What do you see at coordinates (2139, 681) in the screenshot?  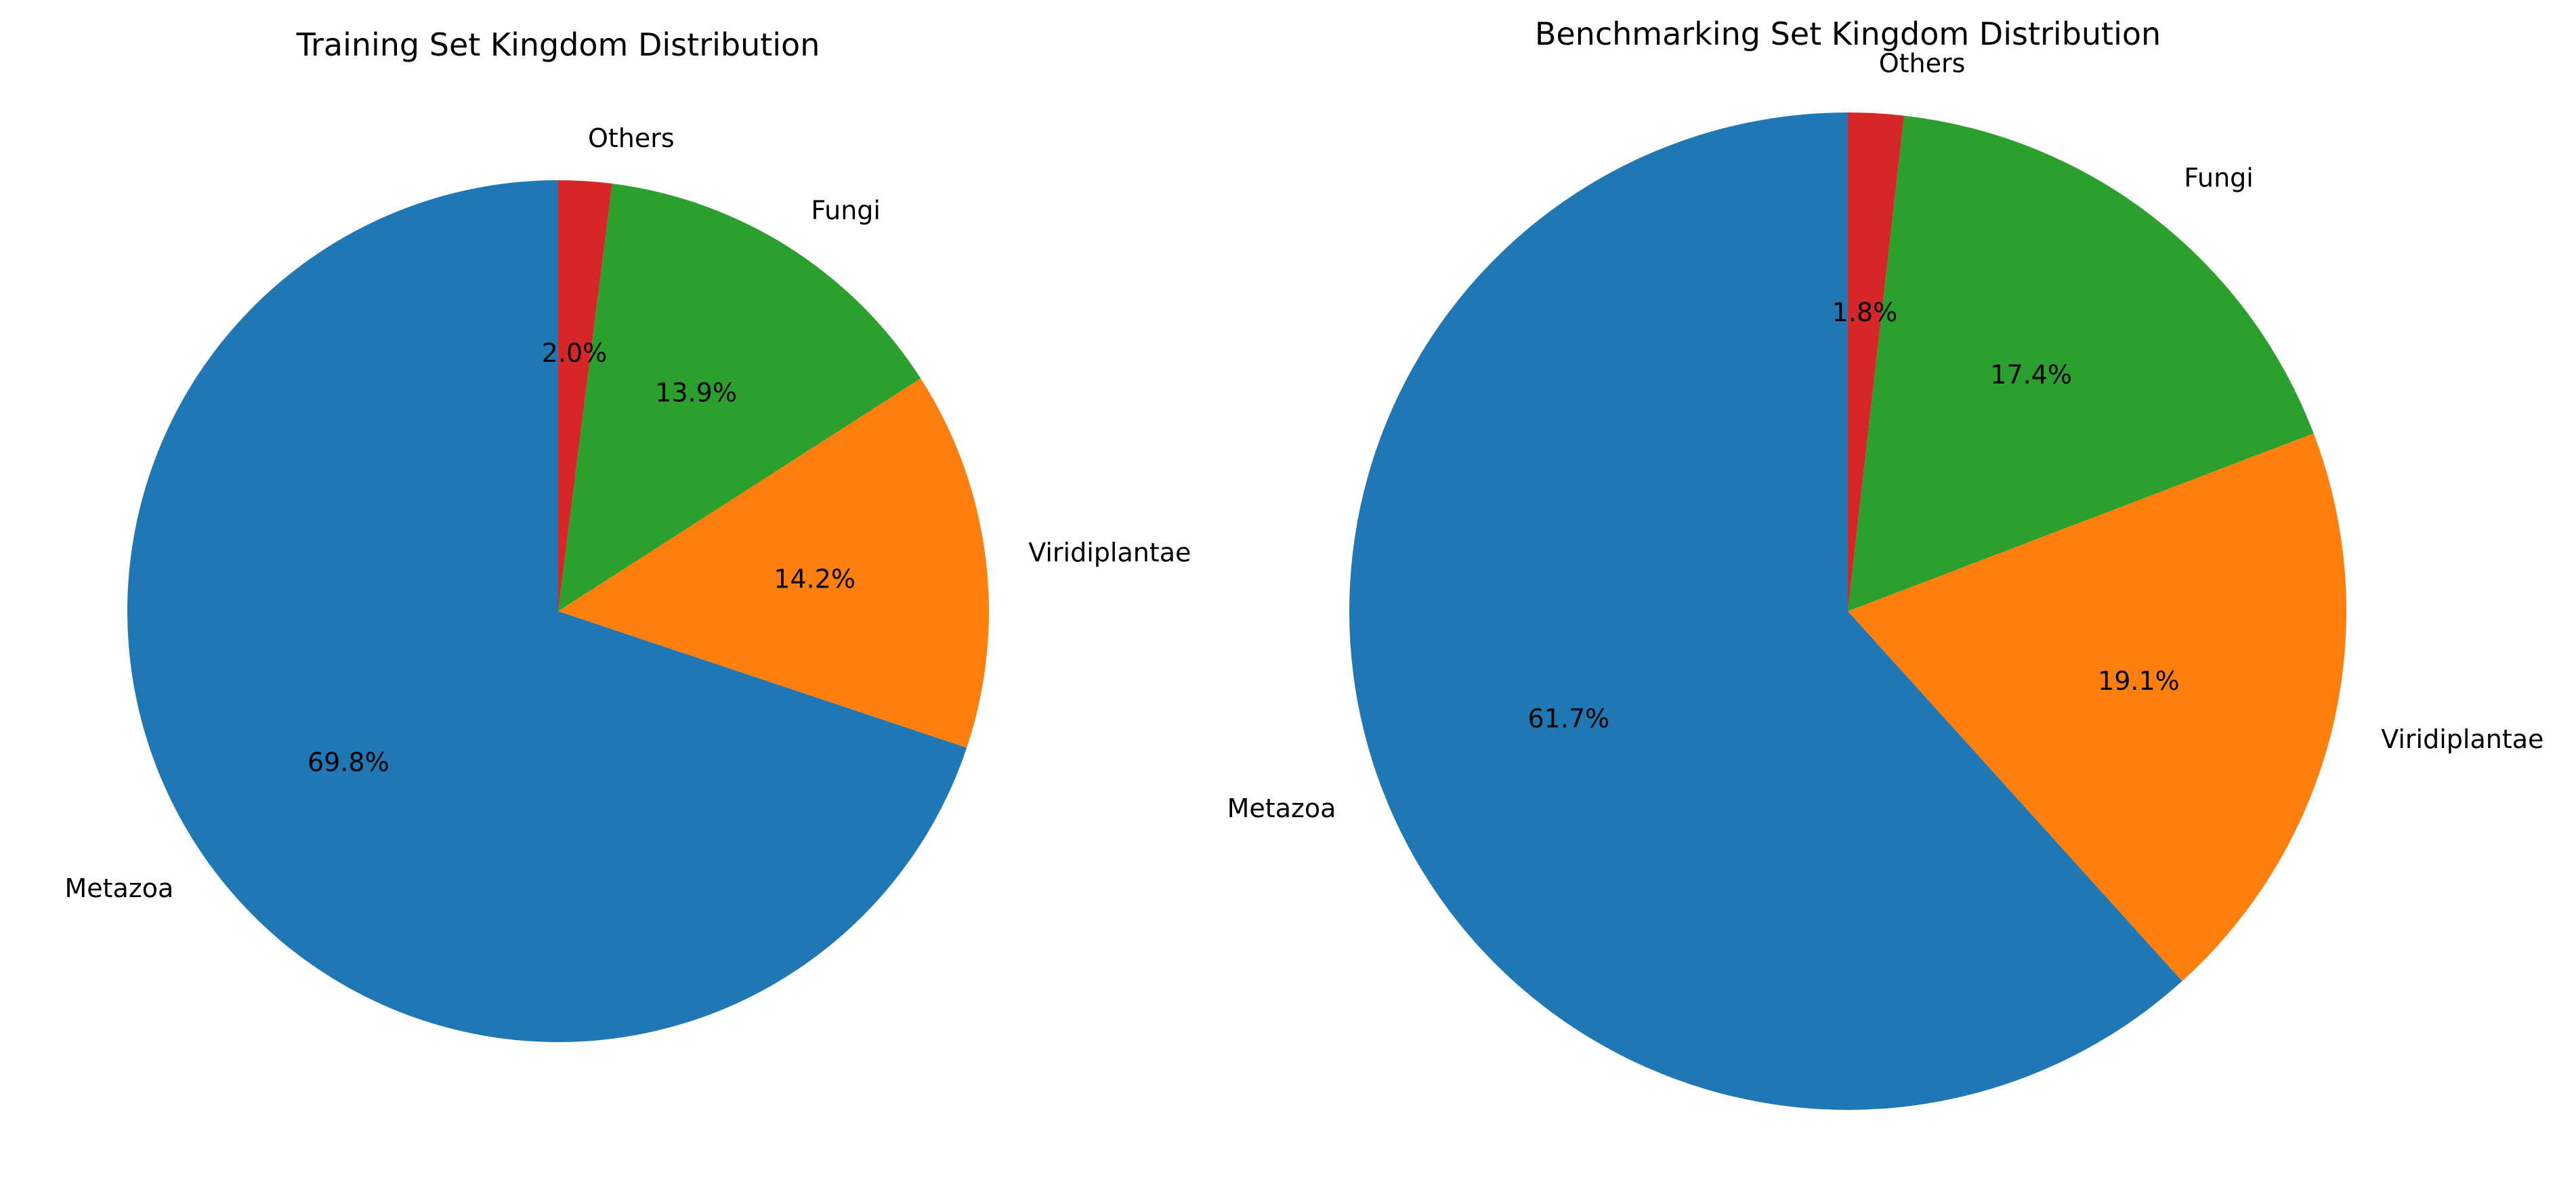 I see `benchmarking-percent-viridiplantae: 19.1%` at bounding box center [2139, 681].